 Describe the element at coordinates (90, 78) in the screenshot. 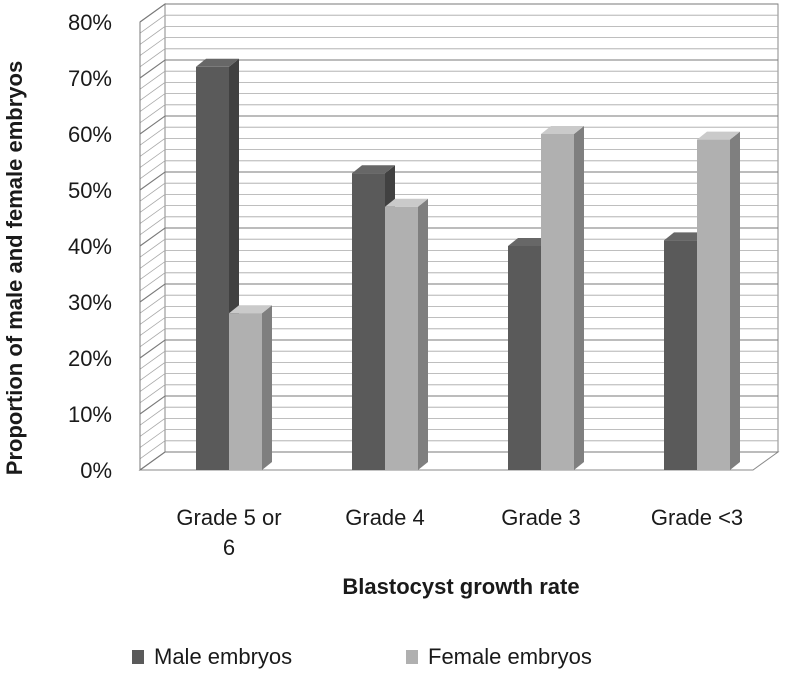

I see `y-tick-label: 70%` at that location.